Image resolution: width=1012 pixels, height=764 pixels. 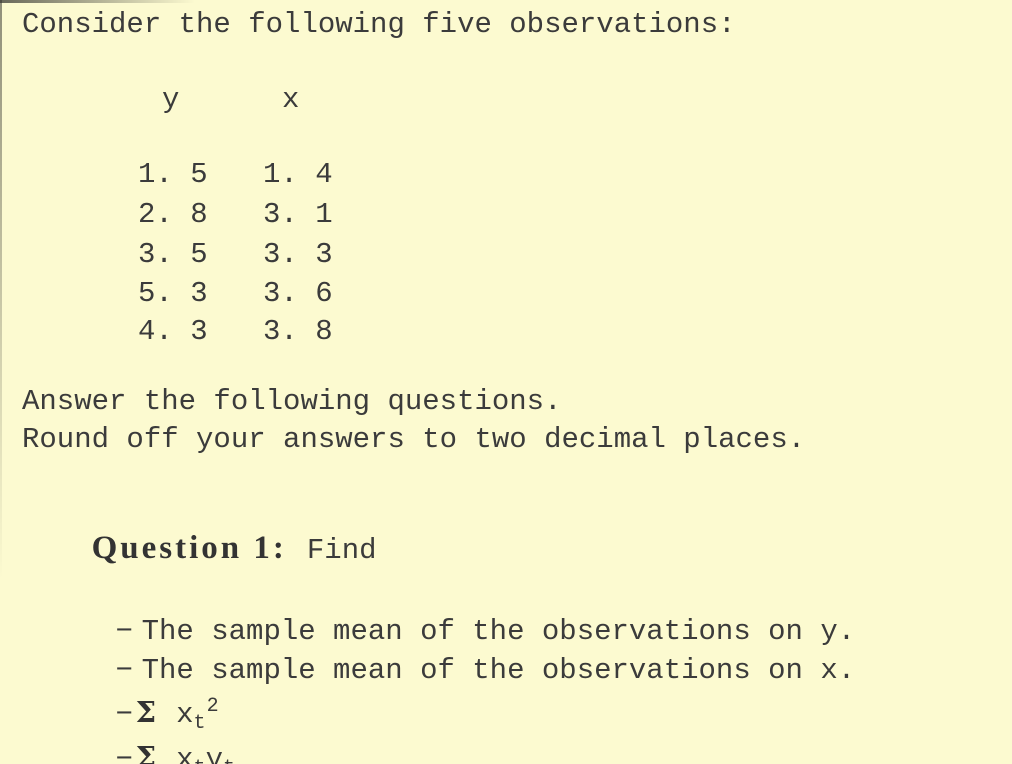 I want to click on bullet-formula-sum-xy: −Σxtyt, so click(x=140, y=736).